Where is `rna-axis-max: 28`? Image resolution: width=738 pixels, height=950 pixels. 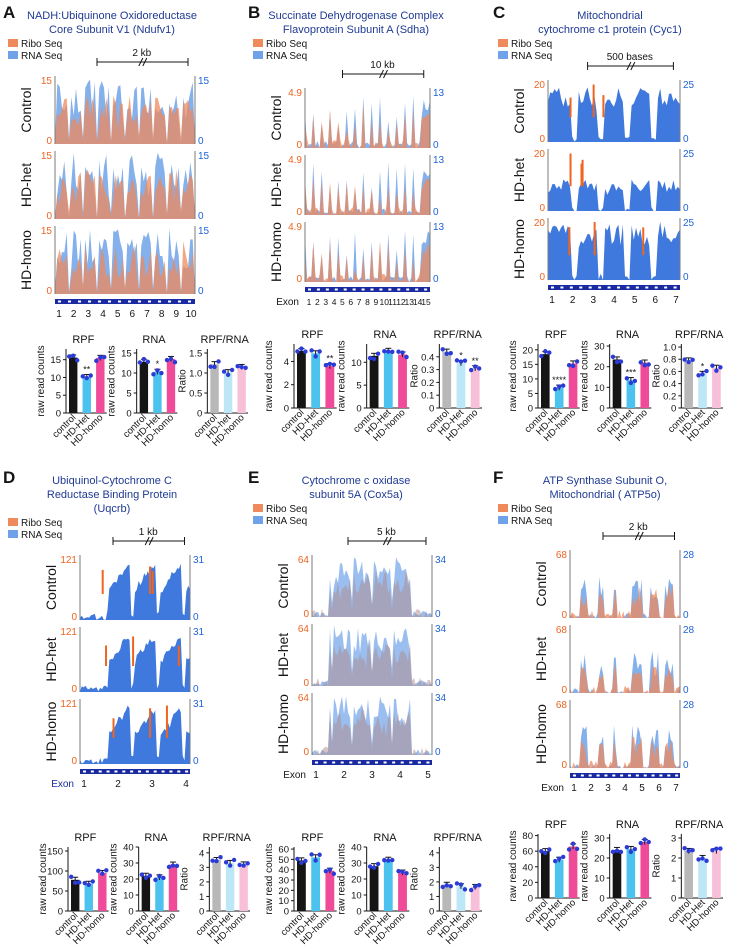
rna-axis-max: 28 is located at coordinates (689, 555).